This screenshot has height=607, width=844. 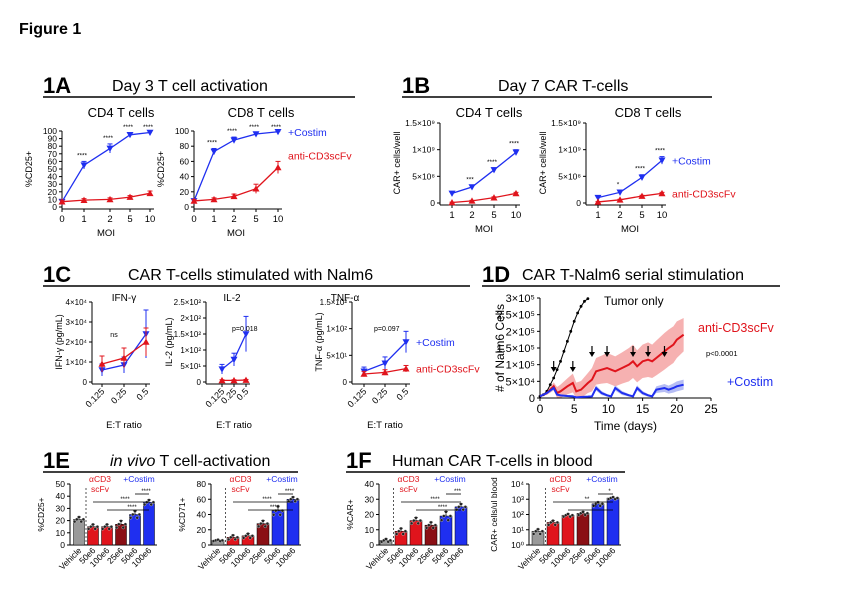 I want to click on y-axis-label: CAR+ cells/well, so click(x=397, y=163).